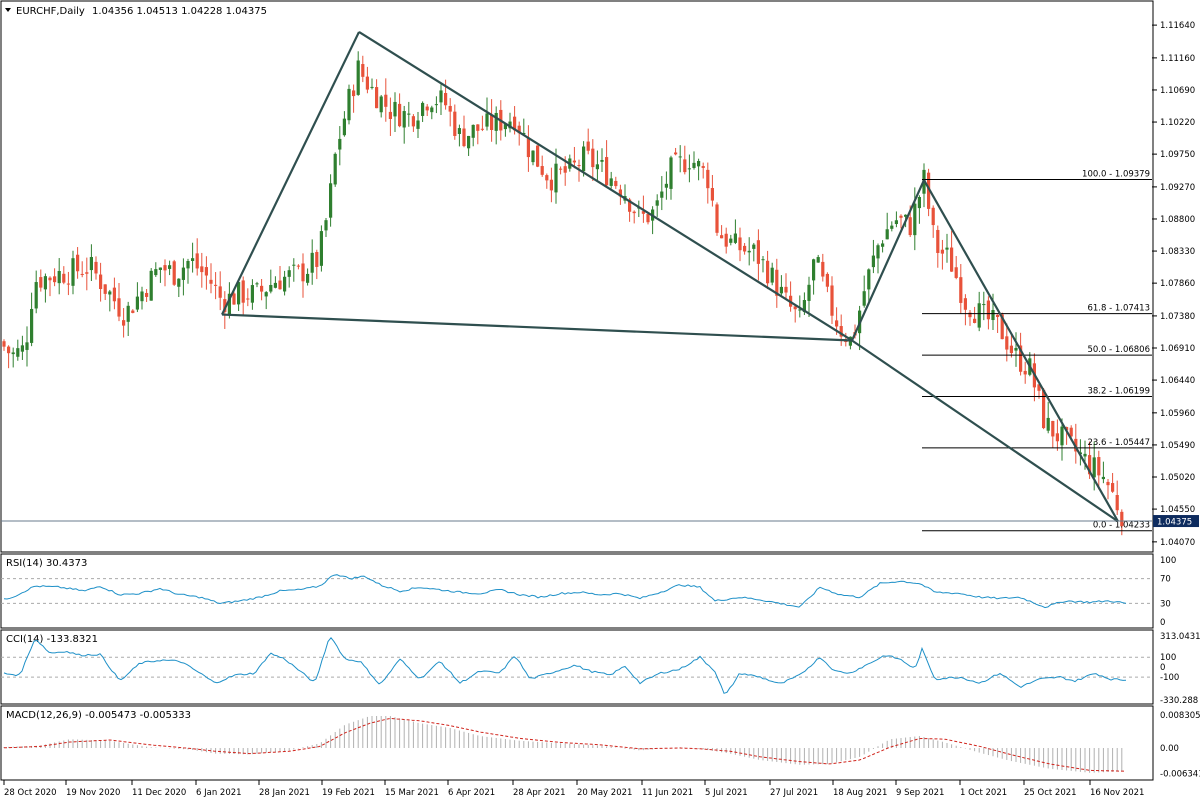 The image size is (1200, 803). I want to click on rsi-panel, so click(577, 591).